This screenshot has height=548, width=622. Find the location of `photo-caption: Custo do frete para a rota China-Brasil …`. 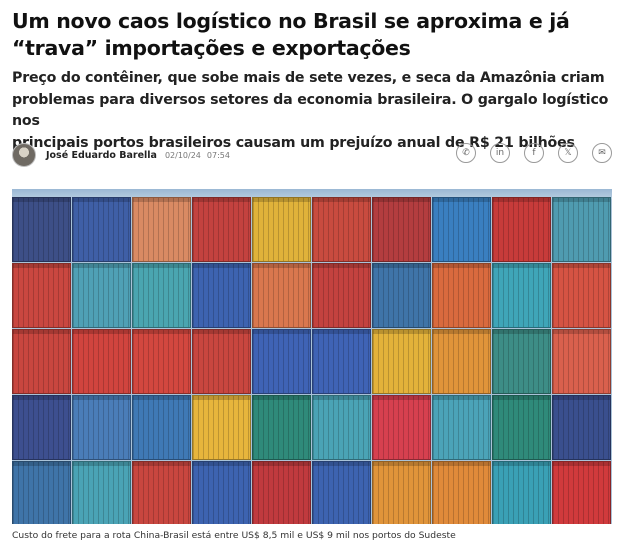

photo-caption: Custo do frete para a rota China-Brasil … is located at coordinates (234, 535).